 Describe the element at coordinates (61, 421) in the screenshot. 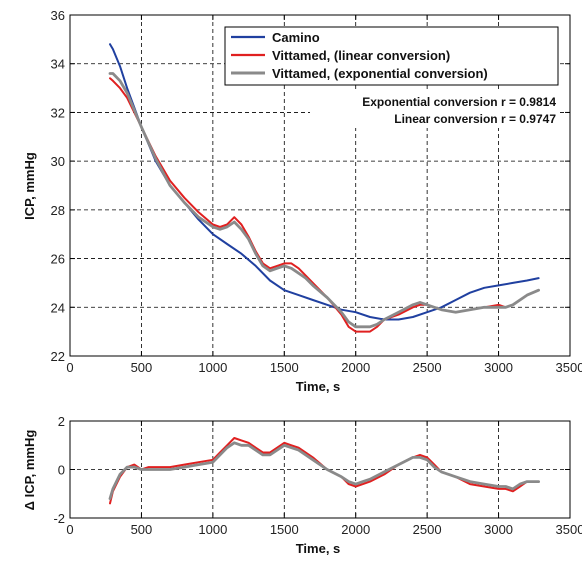

I see `delta-y-tick-label: 2` at that location.